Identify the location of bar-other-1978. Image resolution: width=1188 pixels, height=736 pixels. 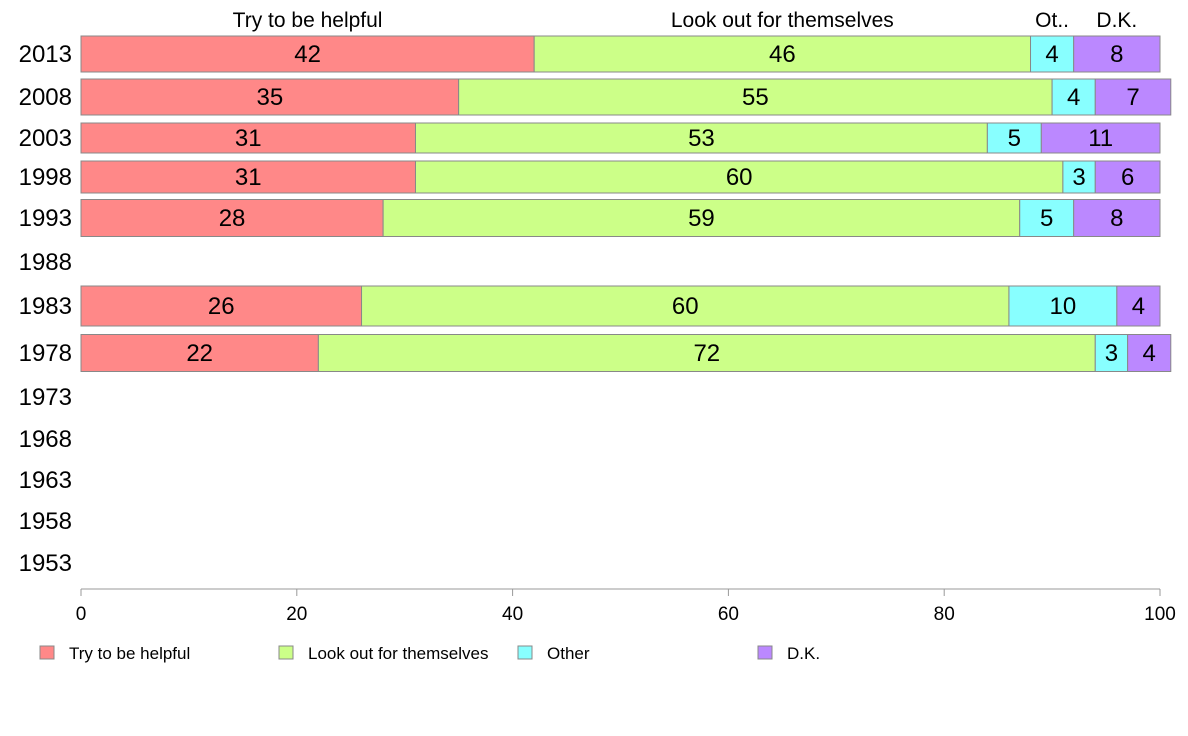
(1111, 353).